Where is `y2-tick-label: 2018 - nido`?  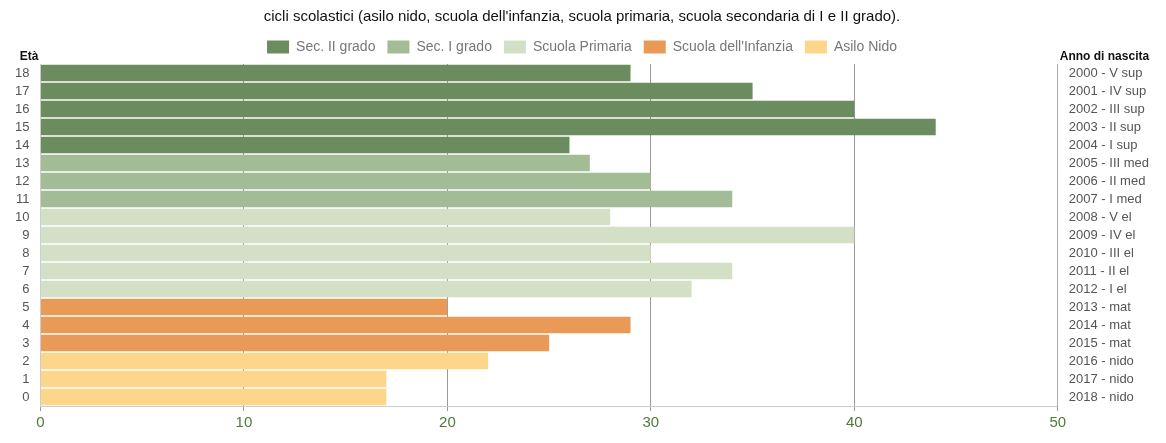 y2-tick-label: 2018 - nido is located at coordinates (1101, 396).